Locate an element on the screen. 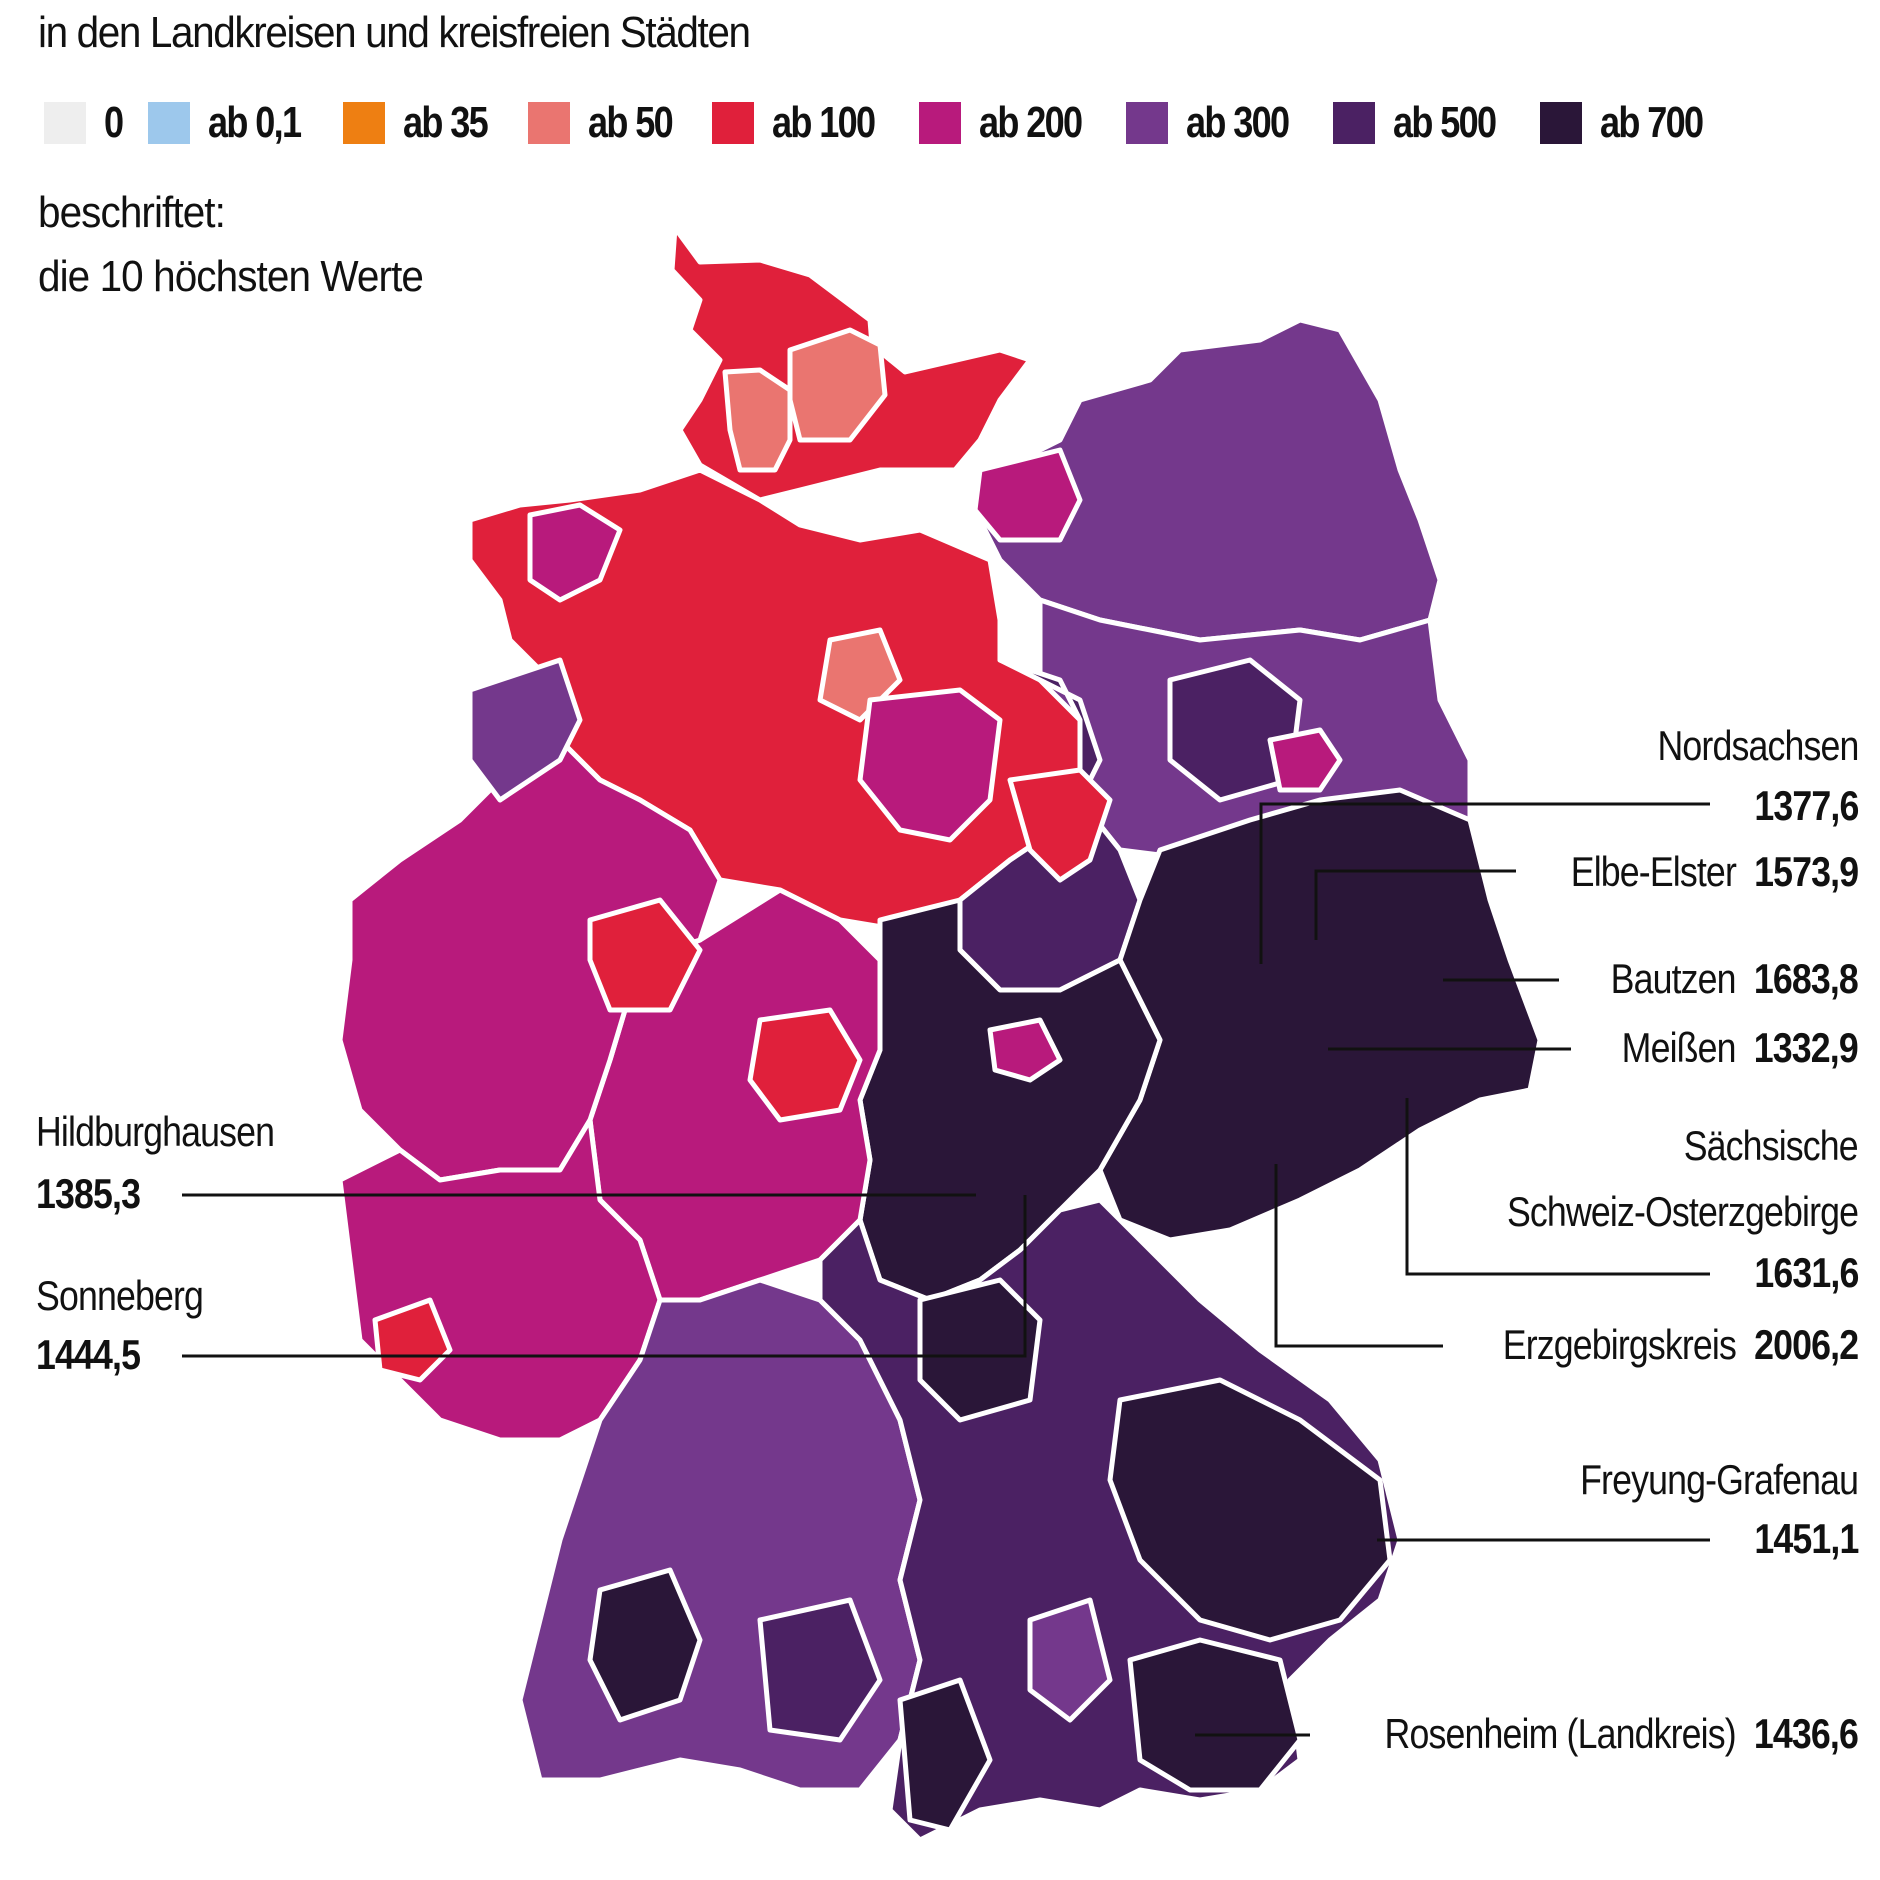 This screenshot has width=1880, height=1880. legend-label: 0 is located at coordinates (114, 122).